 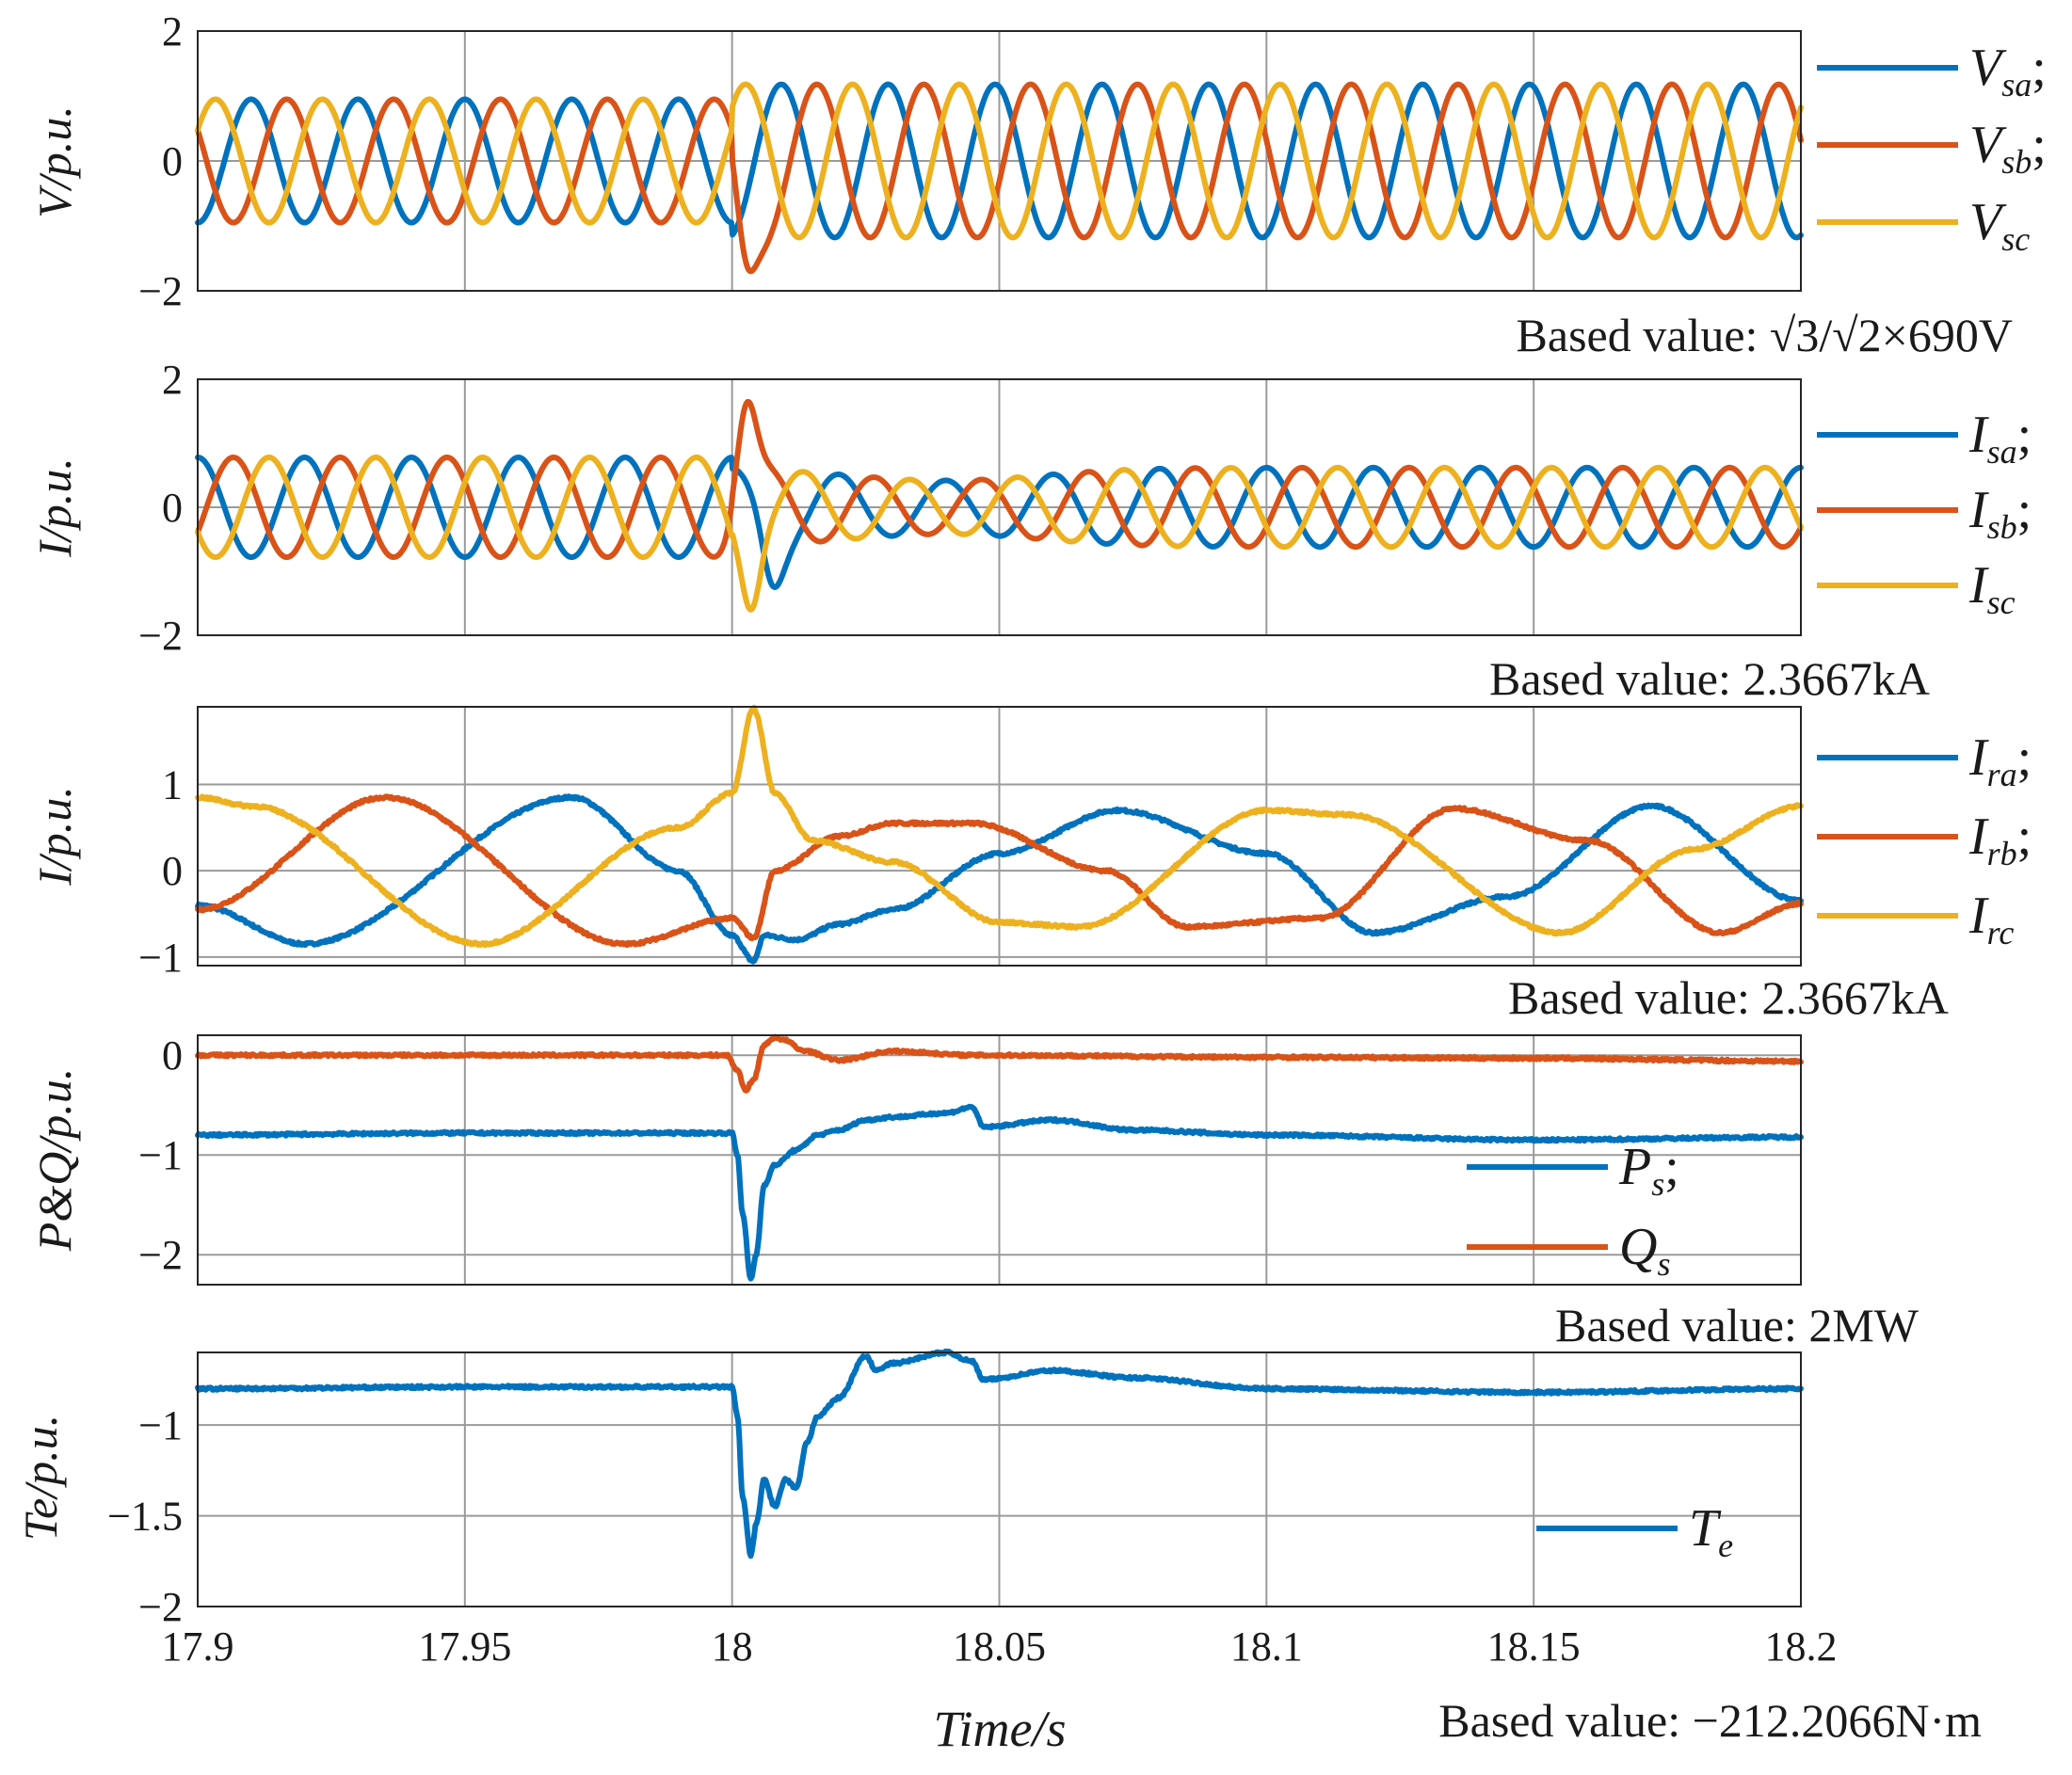 What do you see at coordinates (999, 1063) in the screenshot?
I see `series-line-qs` at bounding box center [999, 1063].